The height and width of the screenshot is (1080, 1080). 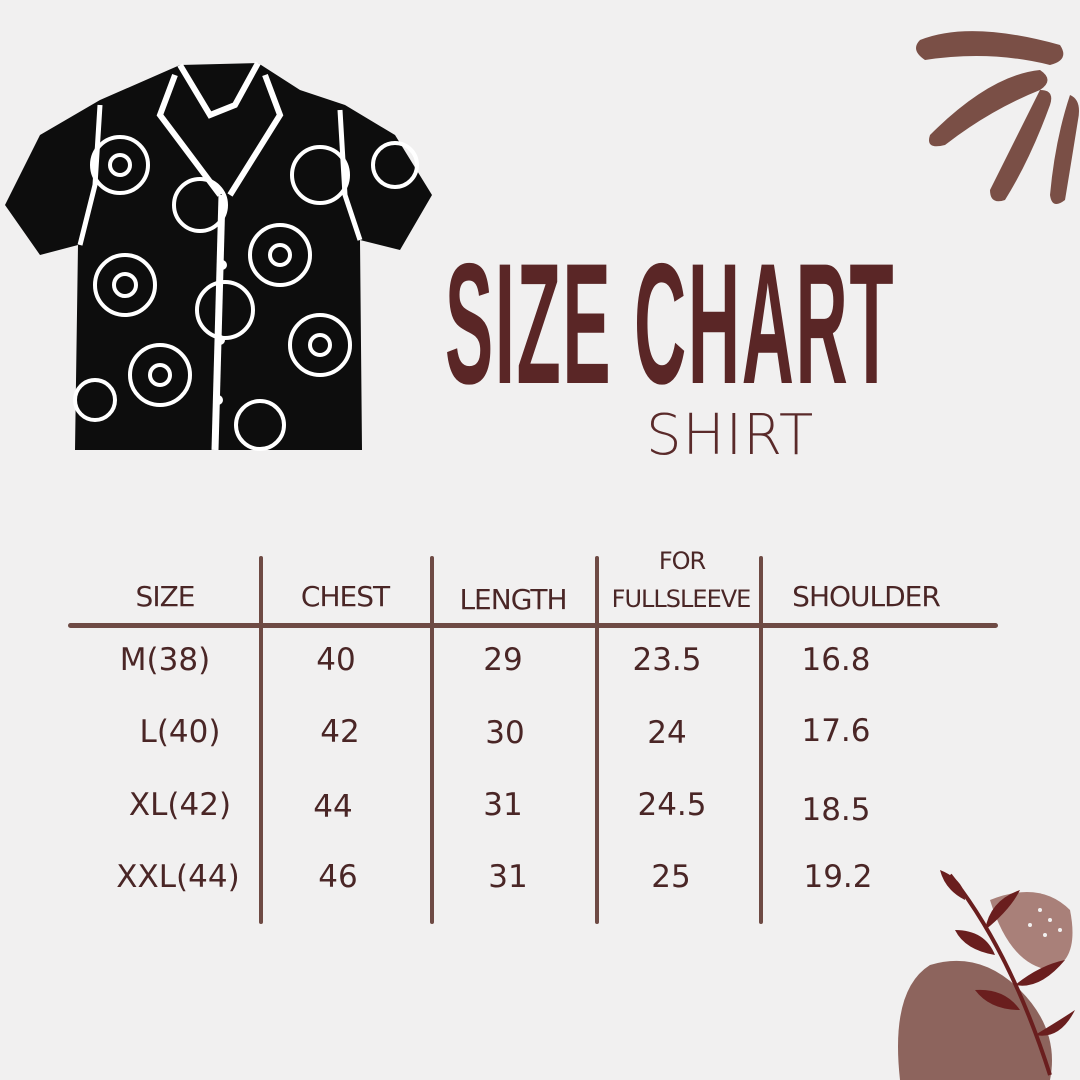 What do you see at coordinates (513, 599) in the screenshot?
I see `header-length: LENGTH` at bounding box center [513, 599].